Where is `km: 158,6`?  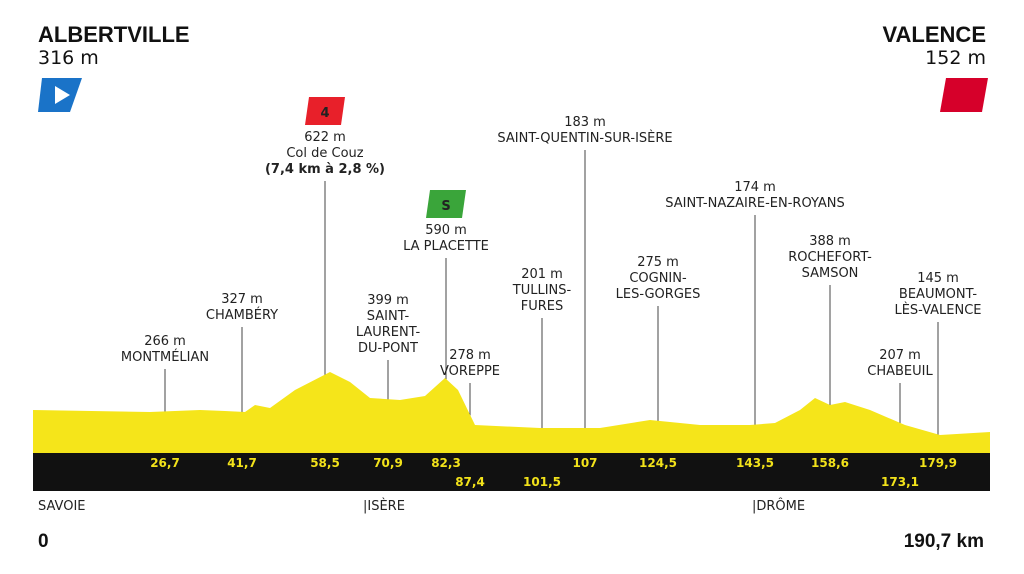 km: 158,6 is located at coordinates (830, 463).